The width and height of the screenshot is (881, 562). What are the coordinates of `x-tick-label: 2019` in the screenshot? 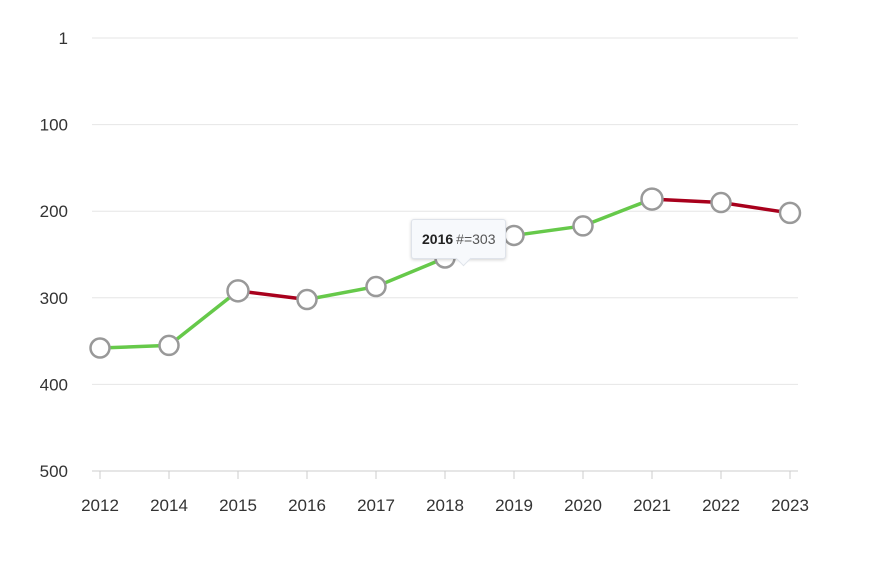 It's located at (514, 505).